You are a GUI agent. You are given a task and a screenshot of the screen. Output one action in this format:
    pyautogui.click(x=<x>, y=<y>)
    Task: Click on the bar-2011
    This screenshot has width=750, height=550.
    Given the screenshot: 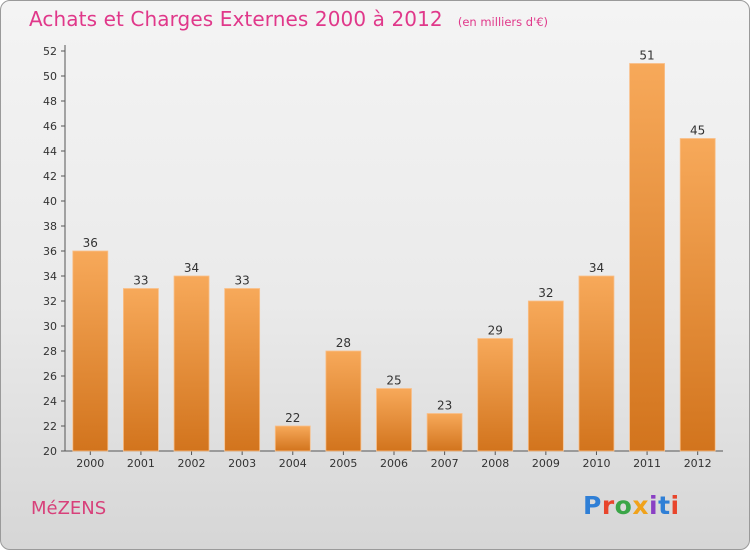 What is the action you would take?
    pyautogui.click(x=647, y=257)
    